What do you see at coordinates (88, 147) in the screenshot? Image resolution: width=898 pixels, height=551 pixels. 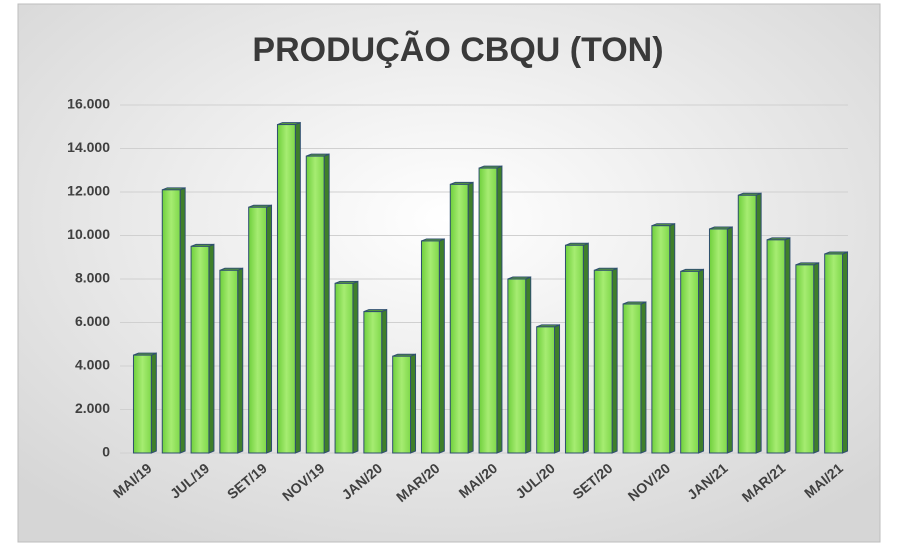 I see `y-tick-label: 14.000` at bounding box center [88, 147].